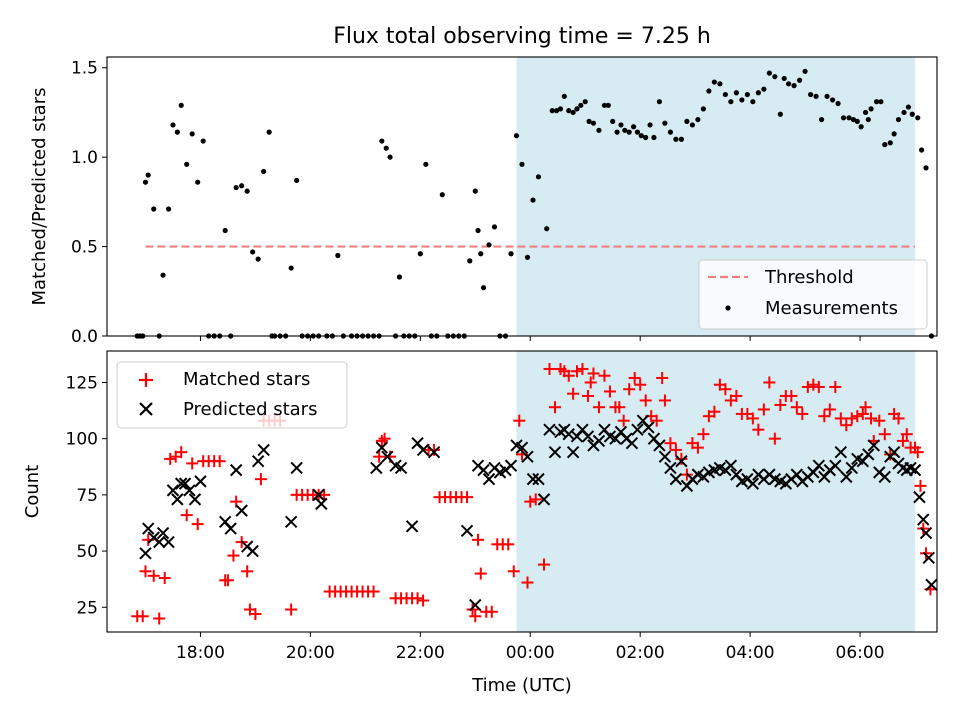  What do you see at coordinates (32, 491) in the screenshot?
I see `count-panel-ylabel: Count` at bounding box center [32, 491].